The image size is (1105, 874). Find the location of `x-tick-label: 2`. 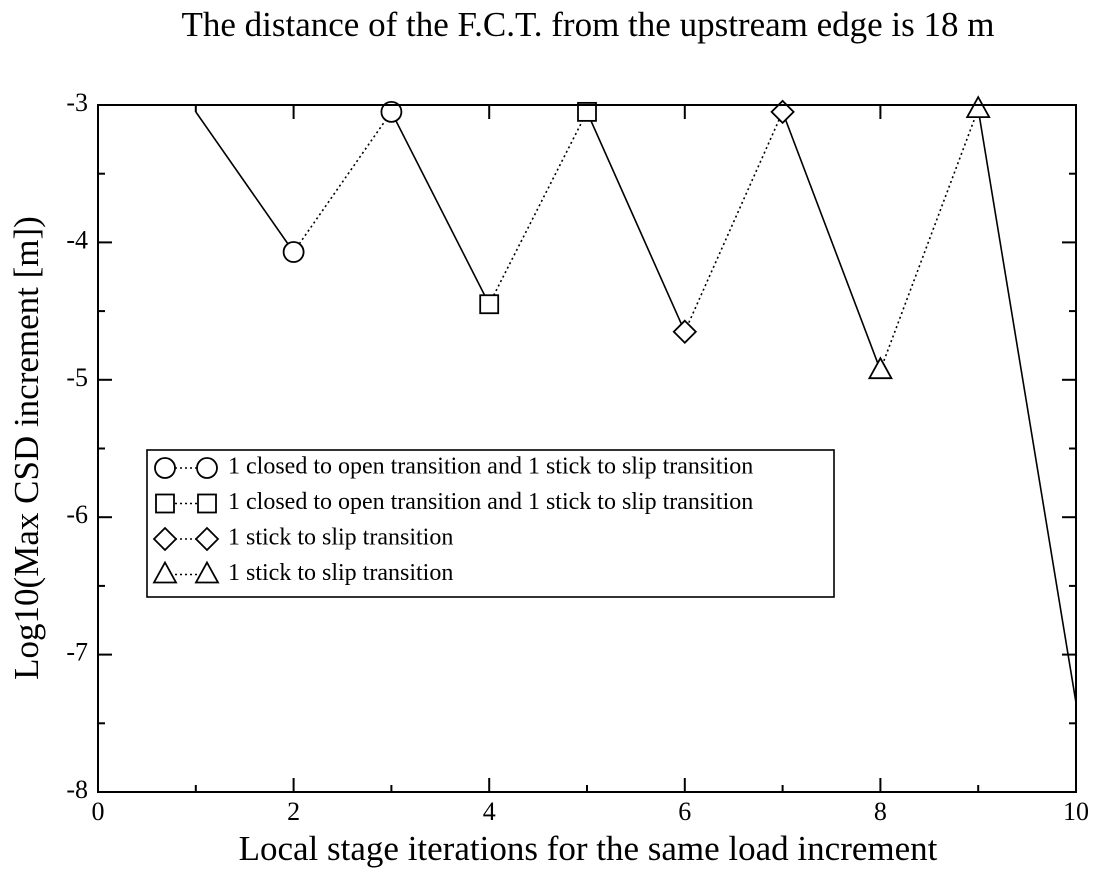

x-tick-label: 2 is located at coordinates (293, 811).